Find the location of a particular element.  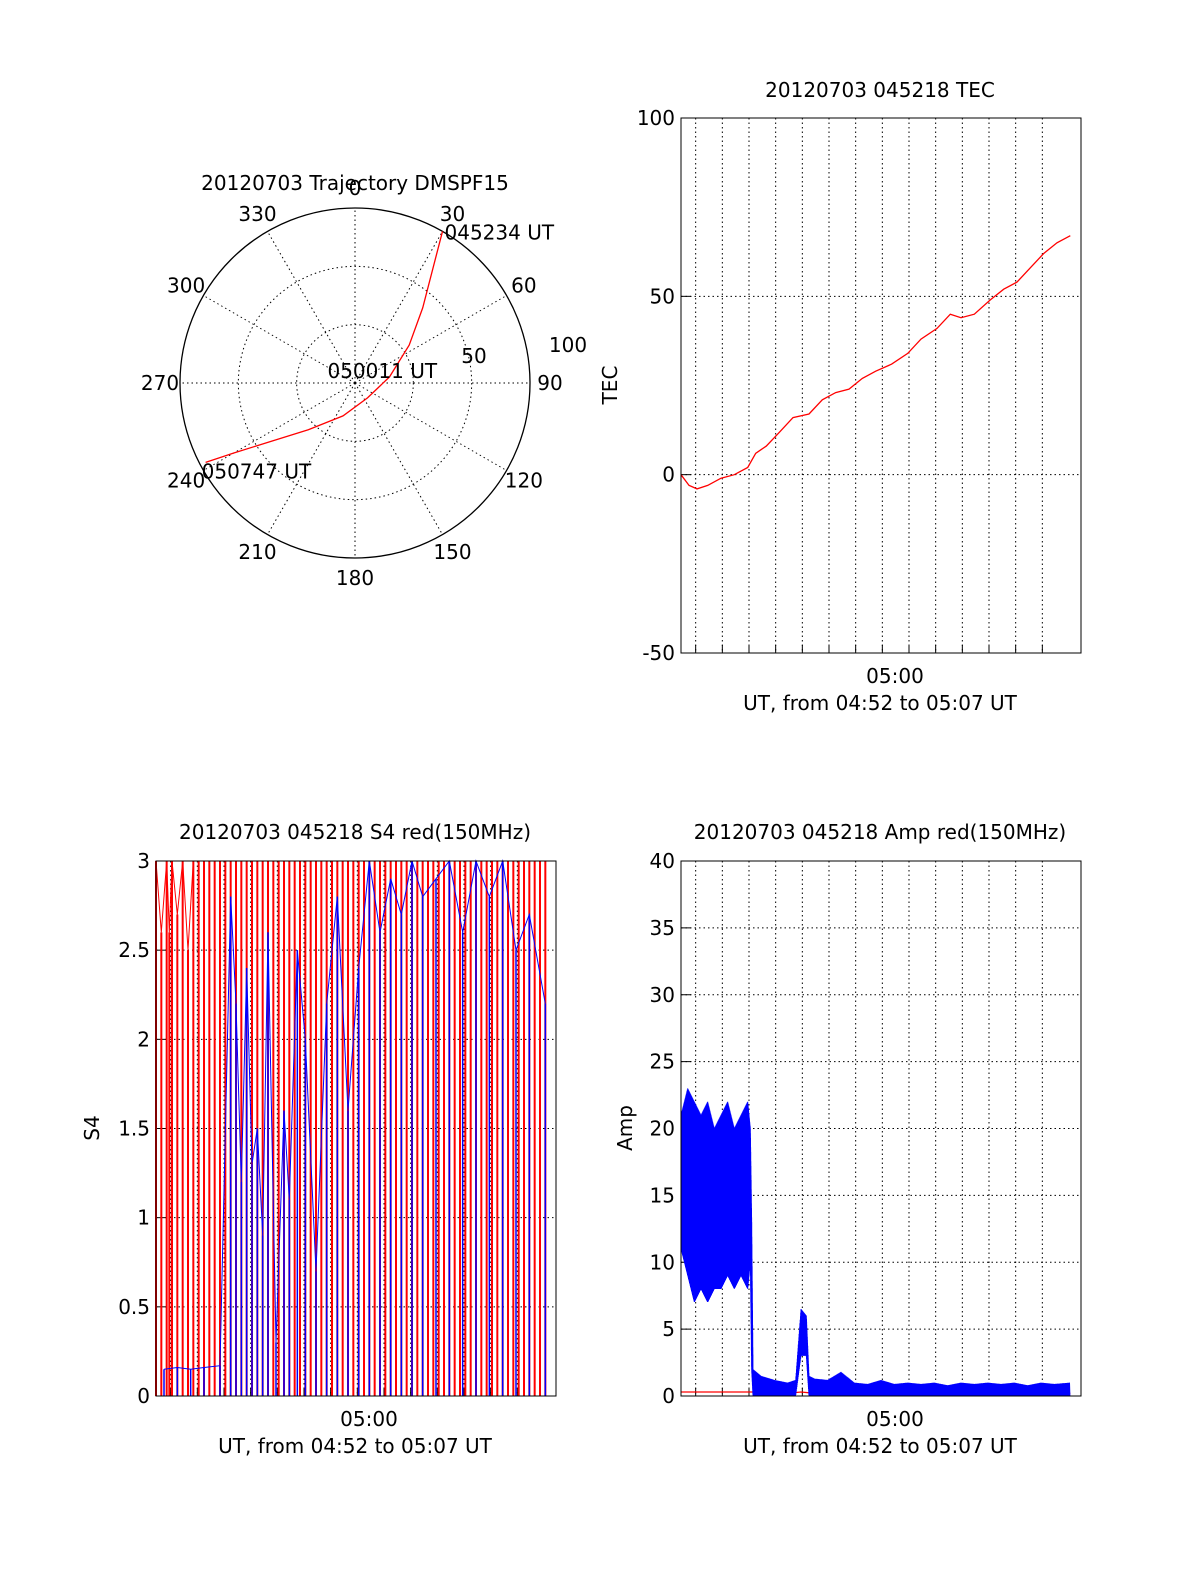

amp-frame is located at coordinates (881, 1128).